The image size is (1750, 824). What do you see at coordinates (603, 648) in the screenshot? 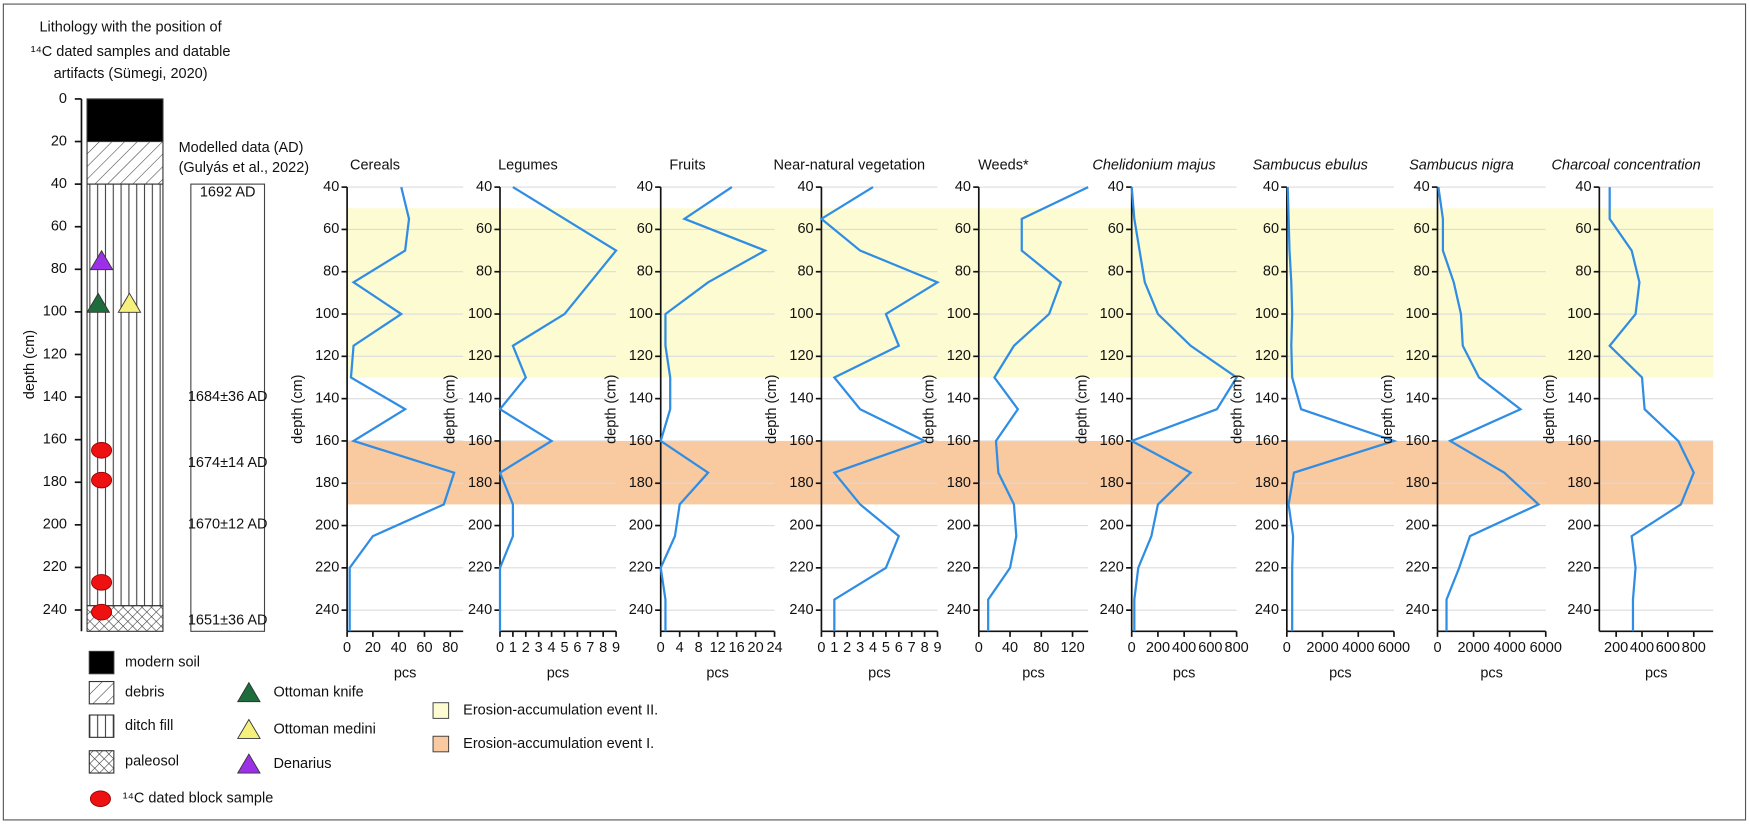
I see `x-tick-label: 8` at bounding box center [603, 648].